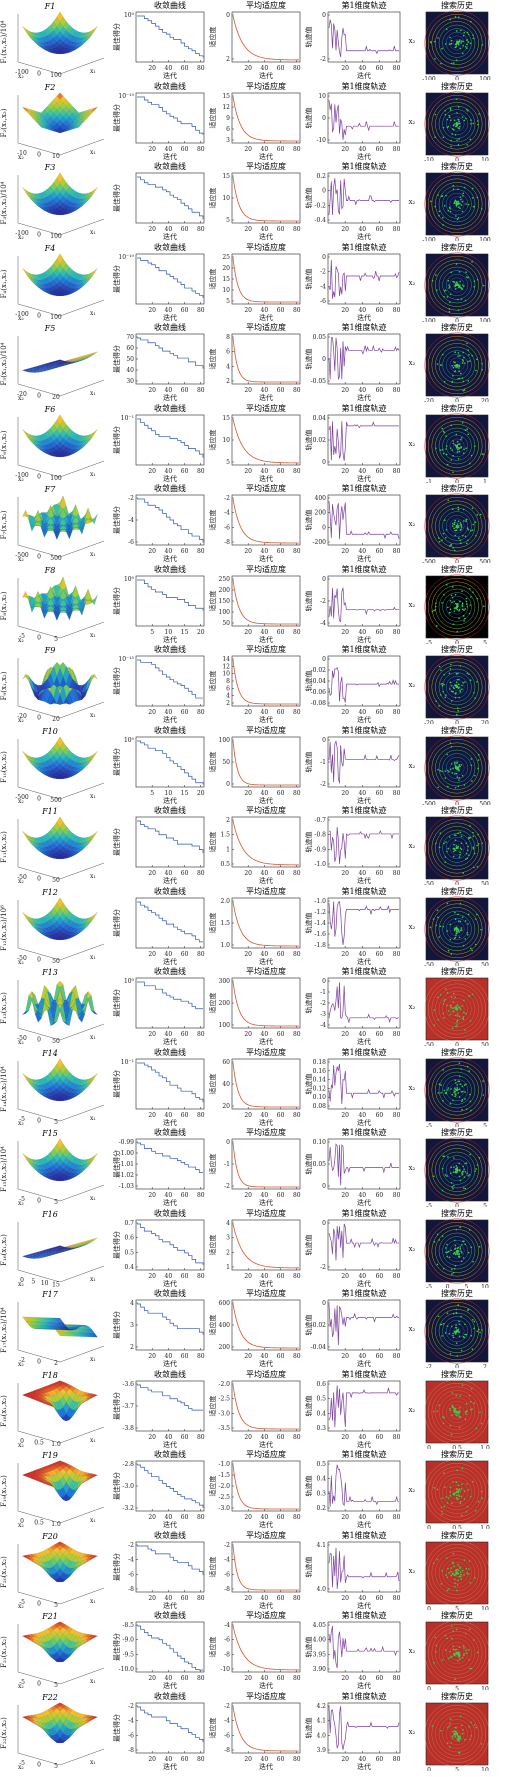  I want to click on panel-ylabel: 轨迹值, so click(308, 922).